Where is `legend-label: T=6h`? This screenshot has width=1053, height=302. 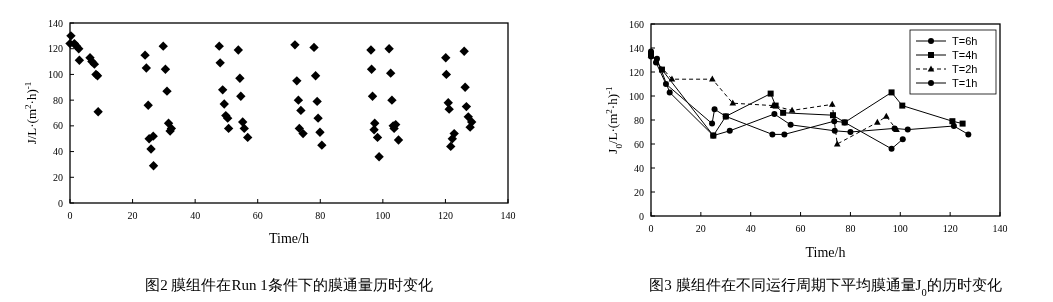 legend-label: T=6h is located at coordinates (965, 41).